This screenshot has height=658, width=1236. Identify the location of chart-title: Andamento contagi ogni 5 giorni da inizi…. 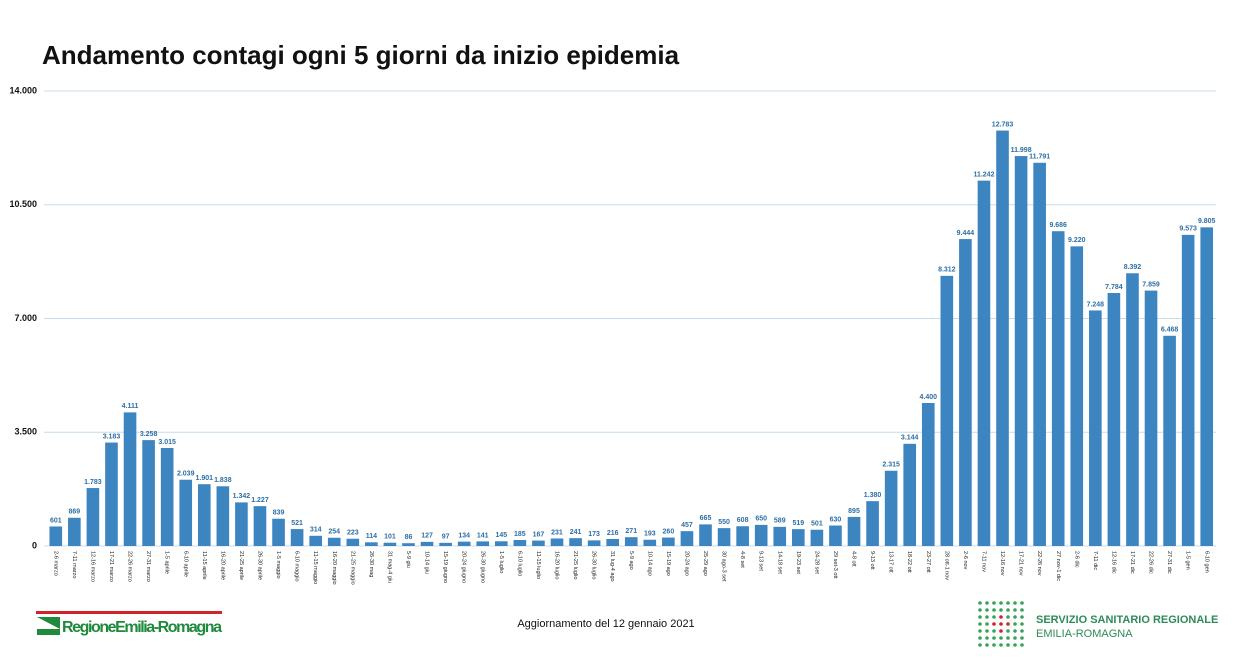
(361, 55).